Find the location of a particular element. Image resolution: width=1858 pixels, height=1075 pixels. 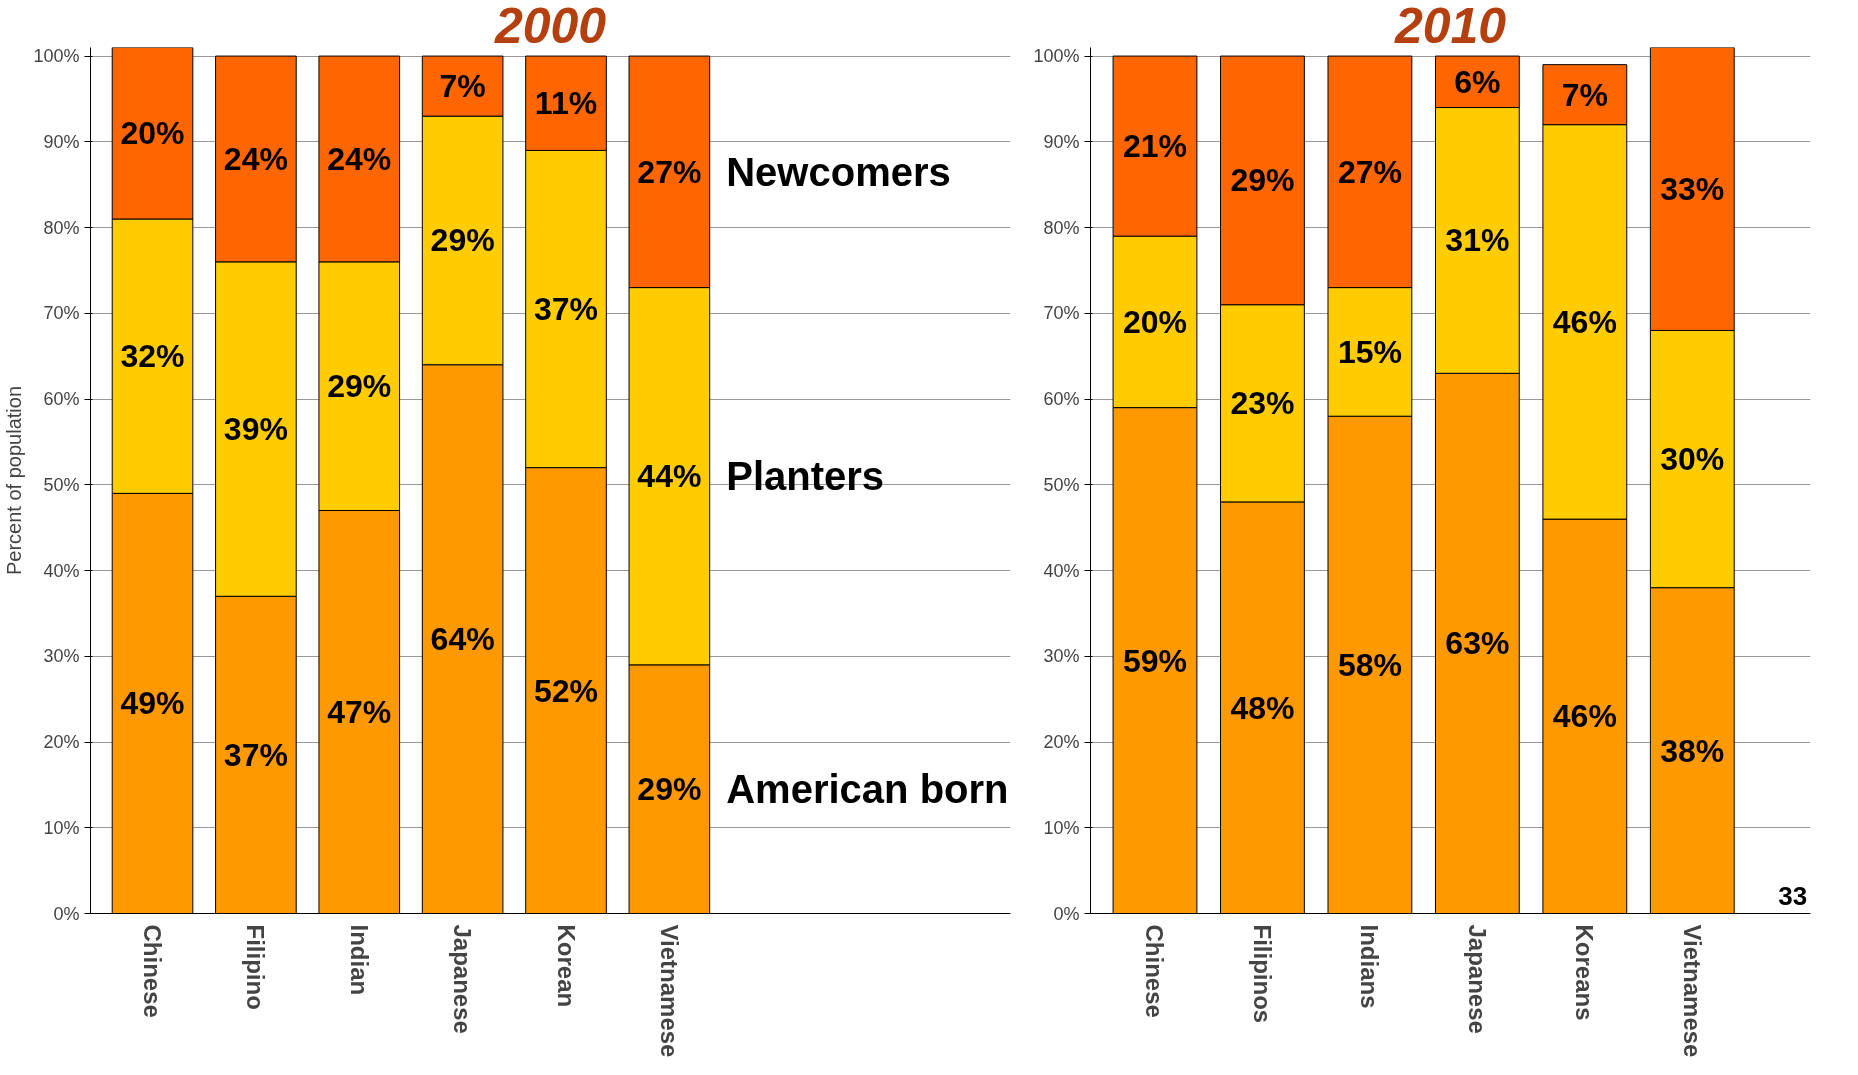

data-label: 32% is located at coordinates (152, 356).